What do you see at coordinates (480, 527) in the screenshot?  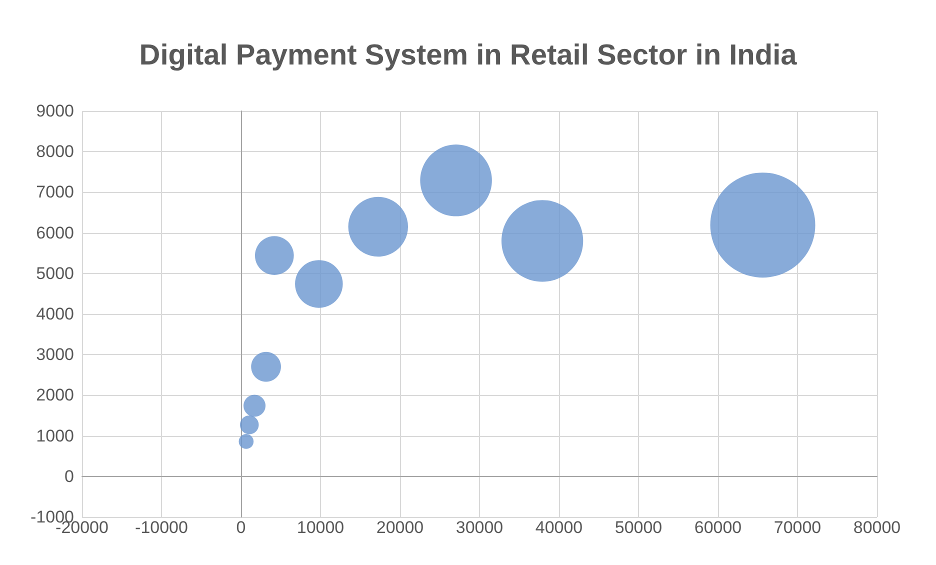 I see `x-tick-label: 30000` at bounding box center [480, 527].